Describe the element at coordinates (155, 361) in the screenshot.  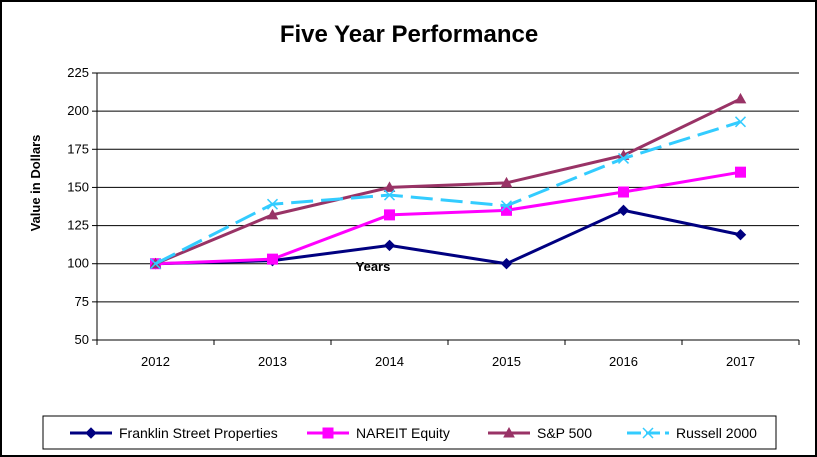
I see `x-tick-label: 2012` at that location.